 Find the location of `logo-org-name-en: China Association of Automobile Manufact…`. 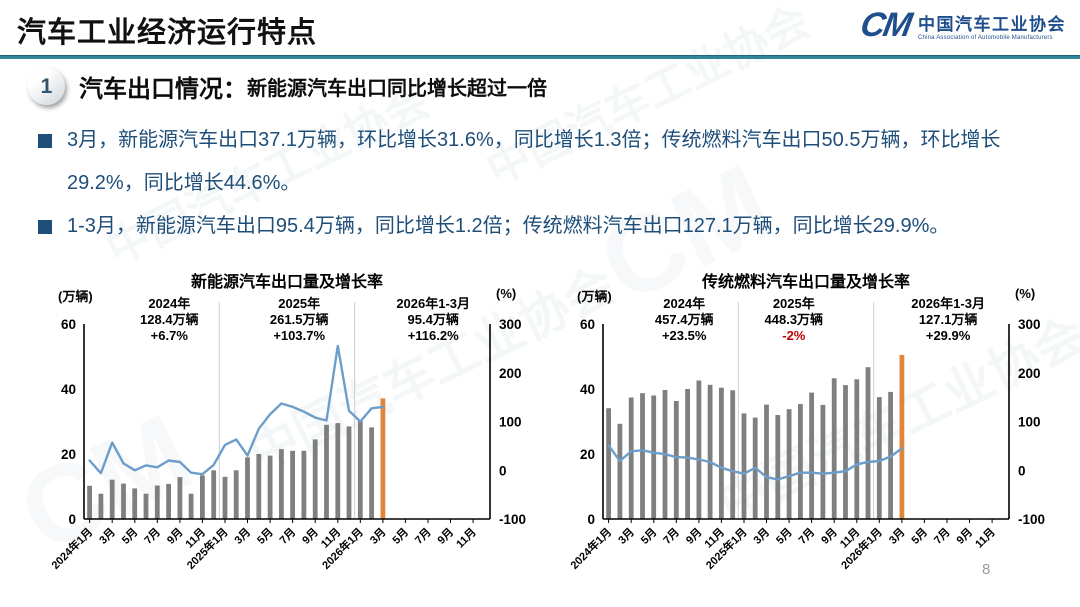

logo-org-name-en: China Association of Automobile Manufact… is located at coordinates (985, 37).